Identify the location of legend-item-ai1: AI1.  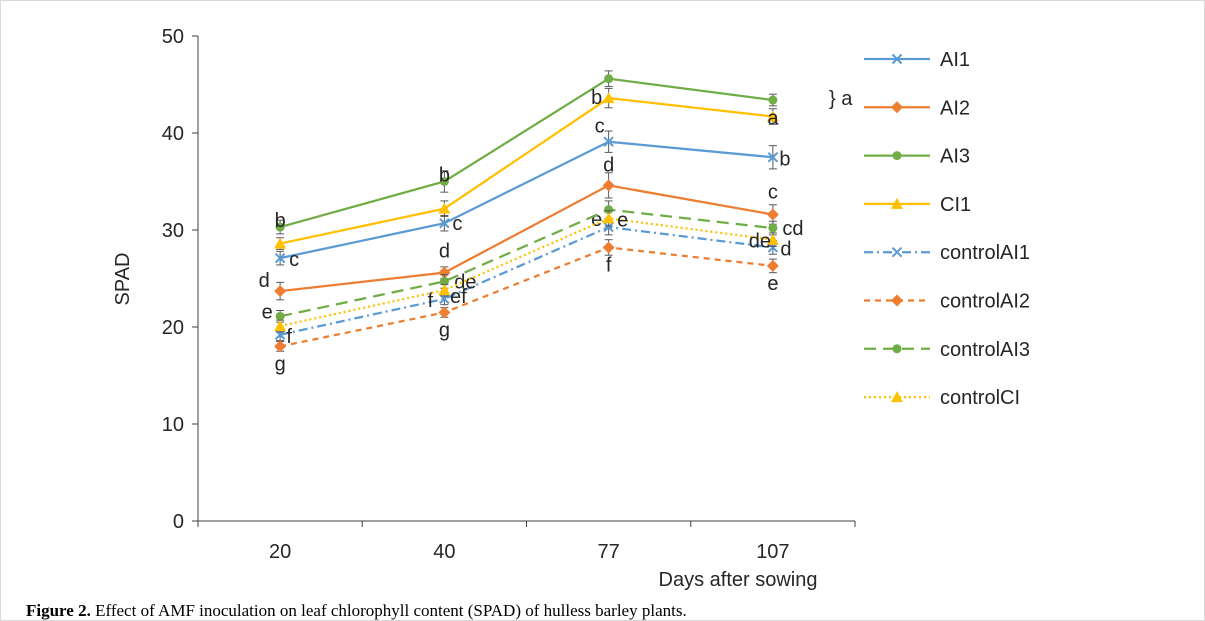
(917, 60).